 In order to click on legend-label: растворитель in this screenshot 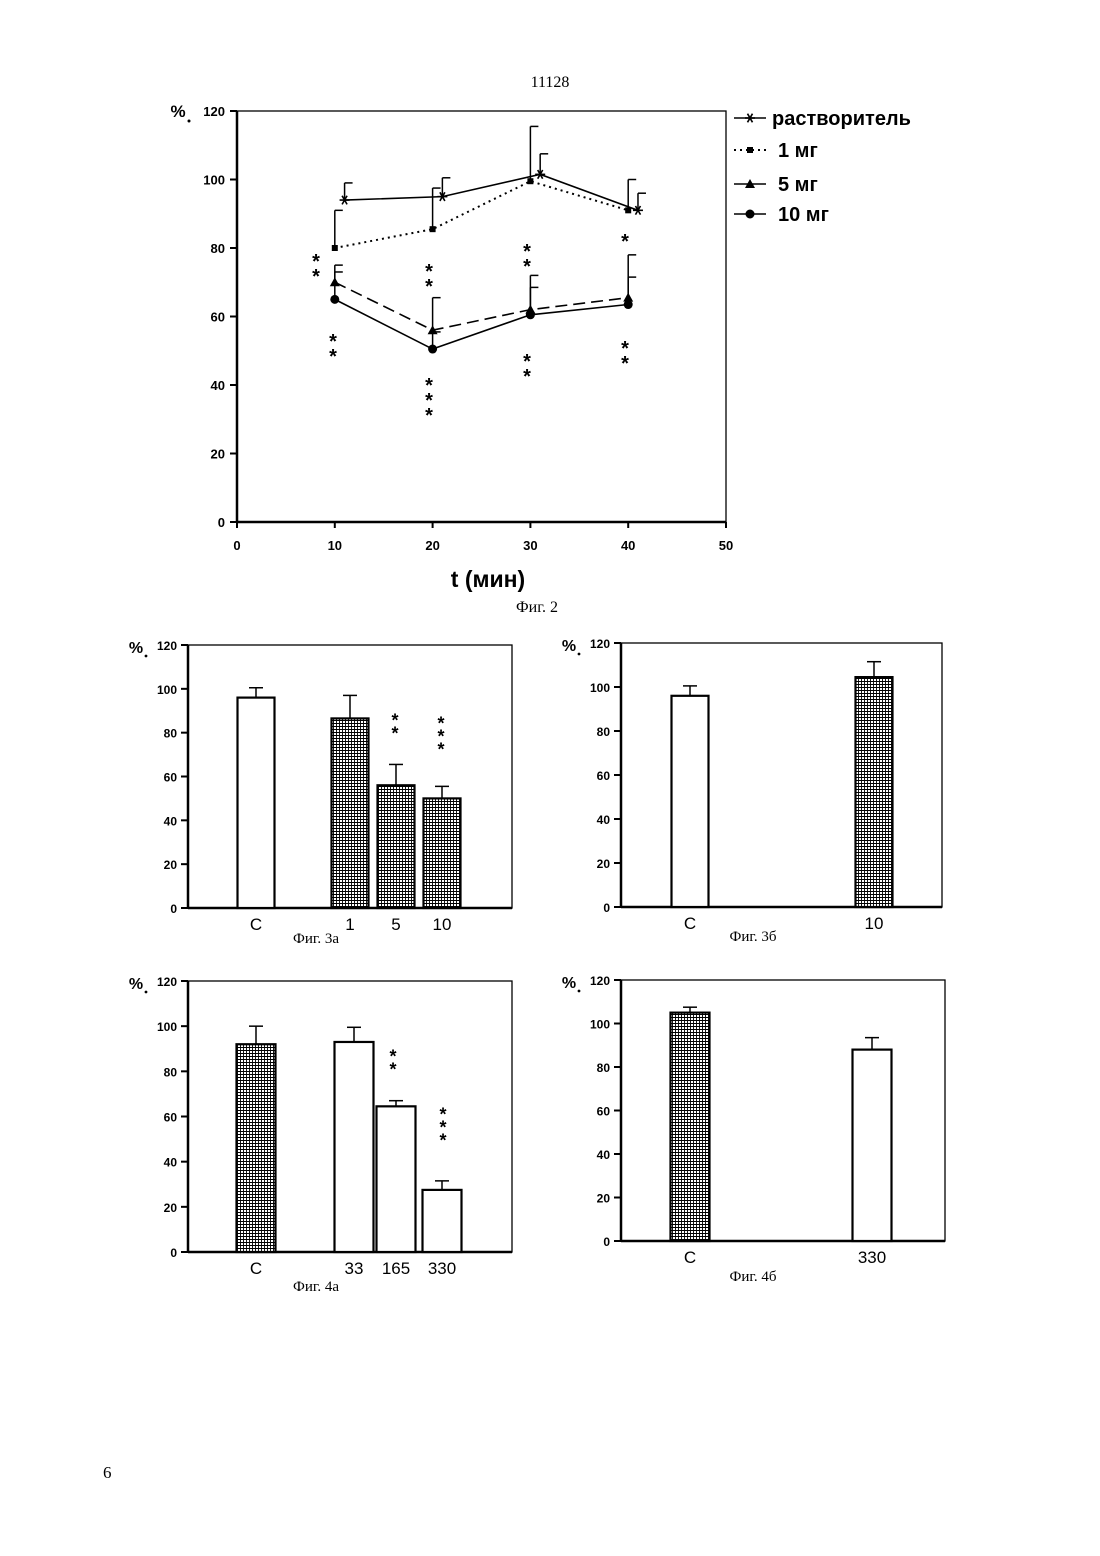, I will do `click(841, 119)`.